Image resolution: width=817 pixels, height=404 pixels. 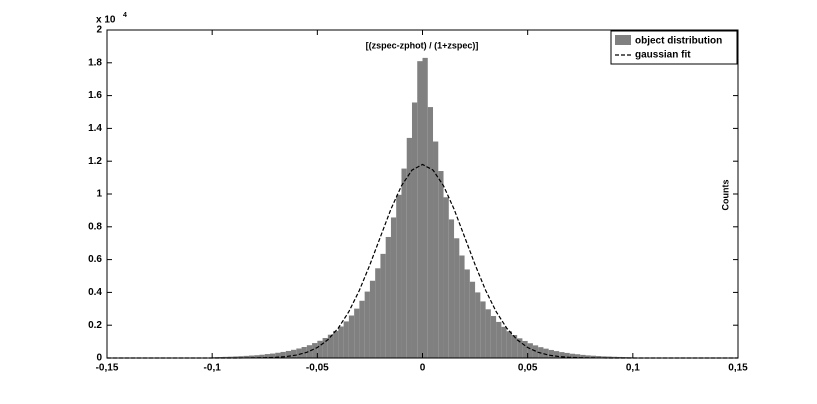 What do you see at coordinates (95, 226) in the screenshot?
I see `y-tick-label: 0.8` at bounding box center [95, 226].